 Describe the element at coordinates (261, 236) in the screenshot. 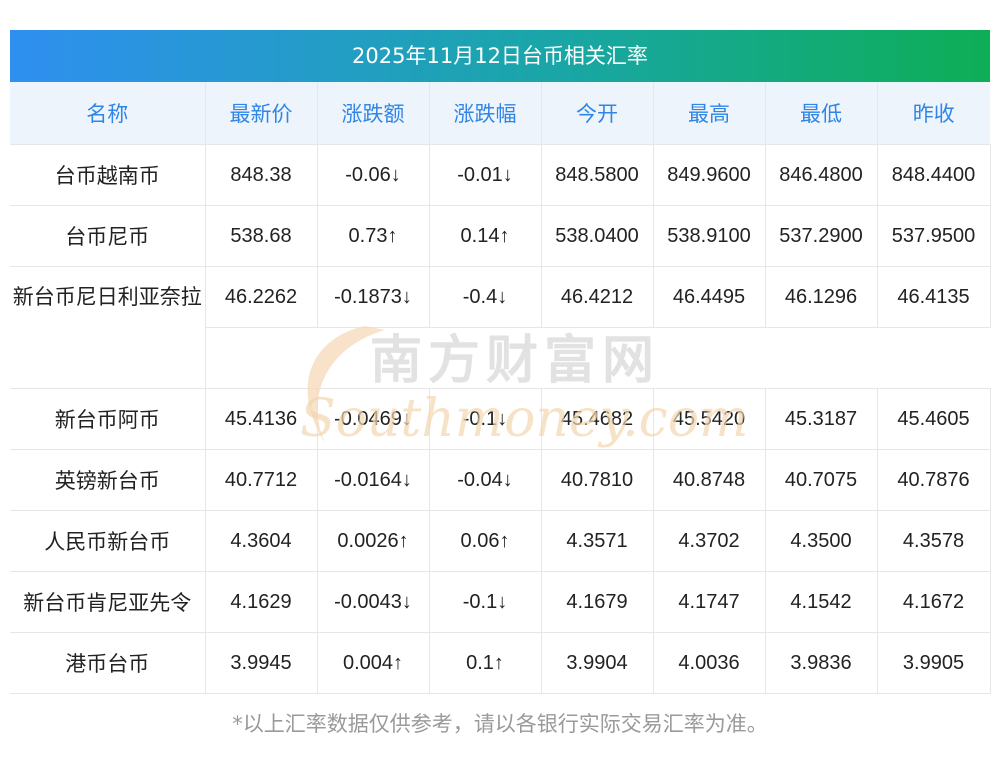

I see `latest-price-cell: 538.68` at that location.